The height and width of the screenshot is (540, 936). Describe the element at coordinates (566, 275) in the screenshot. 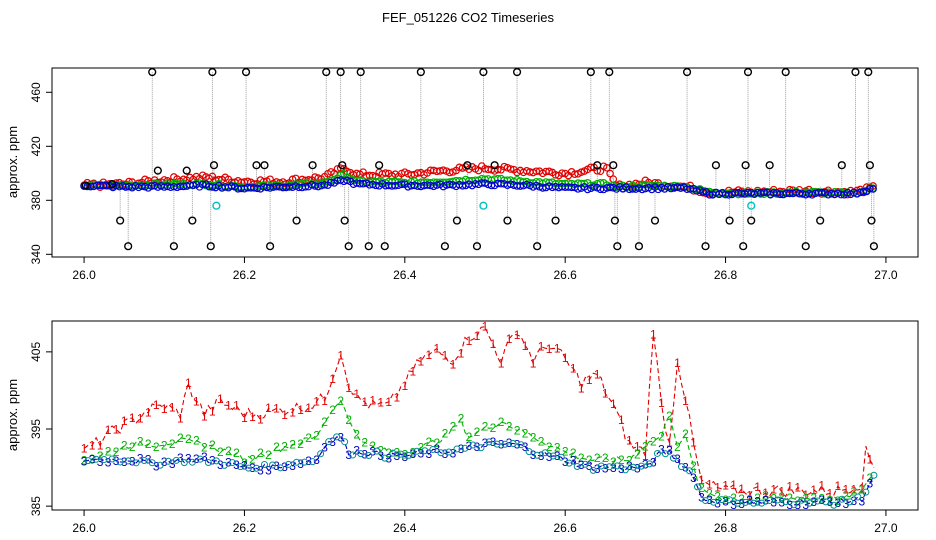

I see `x-tick-label: 26.6` at that location.